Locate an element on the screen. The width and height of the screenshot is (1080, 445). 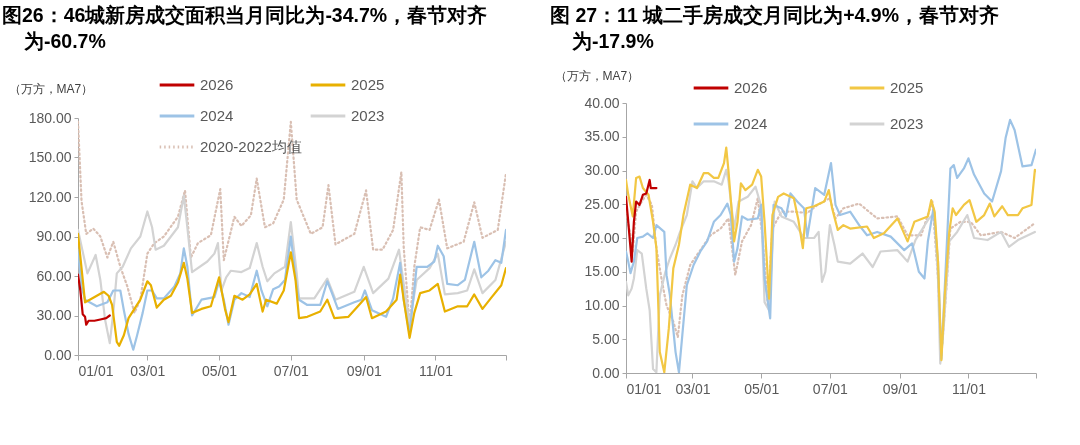
y-tick-label: 40.00 is located at coordinates (602, 102).